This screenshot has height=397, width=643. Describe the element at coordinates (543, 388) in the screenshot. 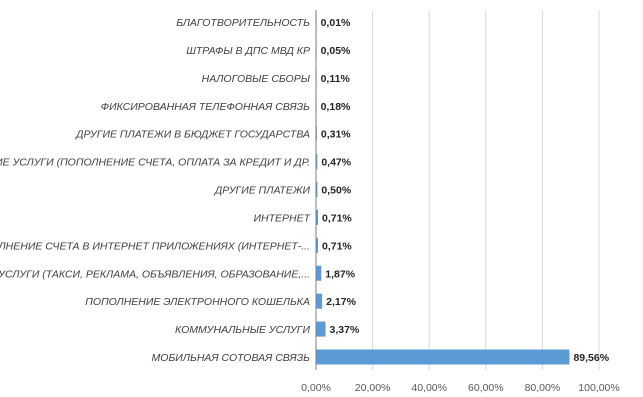

I see `x-tick-label: 80,00%` at that location.